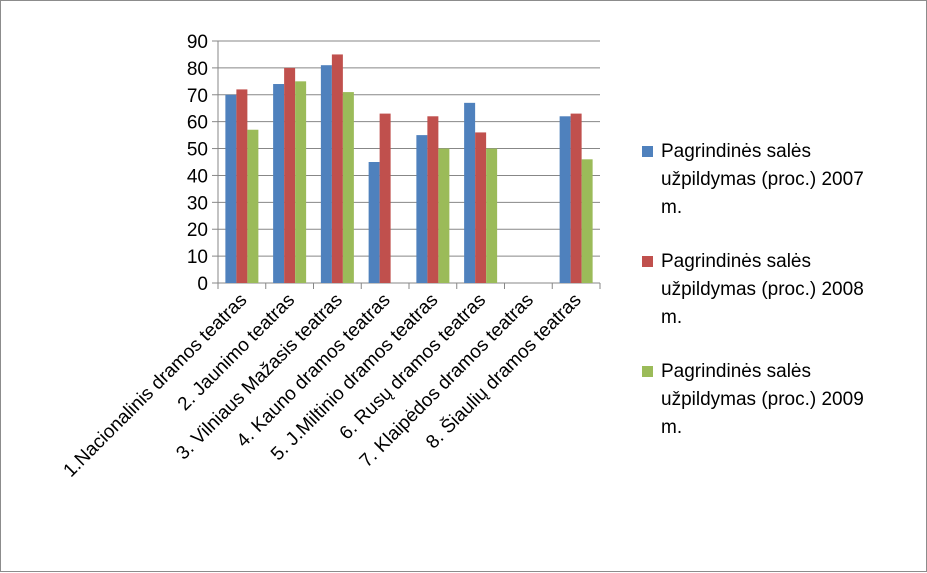 The width and height of the screenshot is (927, 573). What do you see at coordinates (197, 176) in the screenshot?
I see `y-tick-label: 40` at bounding box center [197, 176].